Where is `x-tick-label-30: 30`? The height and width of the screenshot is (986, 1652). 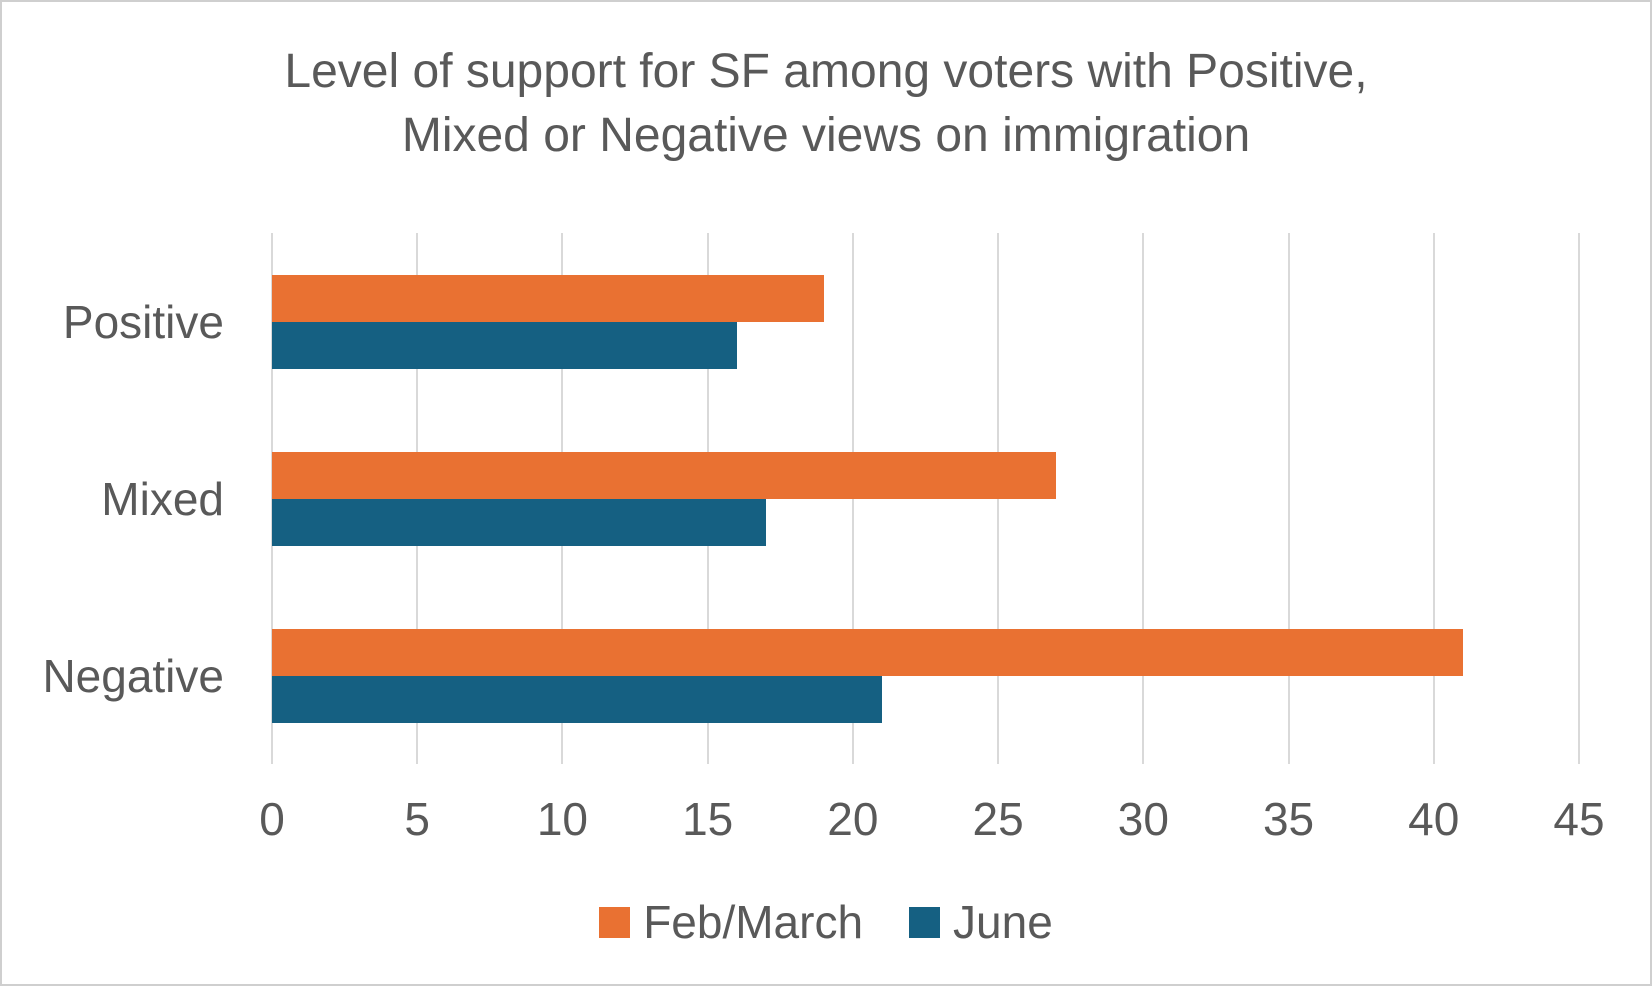 x-tick-label-30: 30 is located at coordinates (1143, 819).